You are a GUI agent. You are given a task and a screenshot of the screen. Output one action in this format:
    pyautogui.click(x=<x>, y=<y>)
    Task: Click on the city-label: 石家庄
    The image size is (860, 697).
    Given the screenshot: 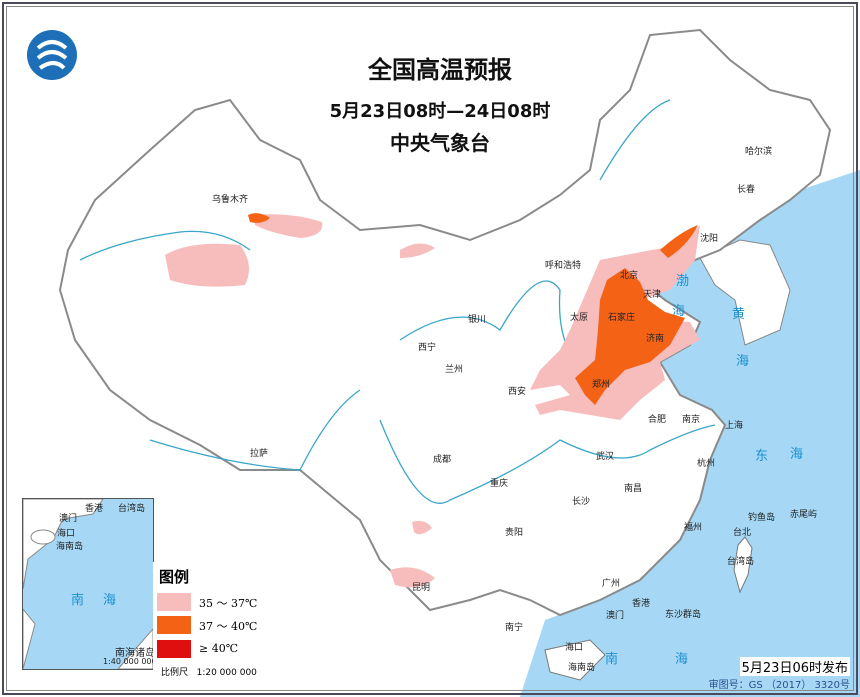 What is the action you would take?
    pyautogui.click(x=622, y=318)
    